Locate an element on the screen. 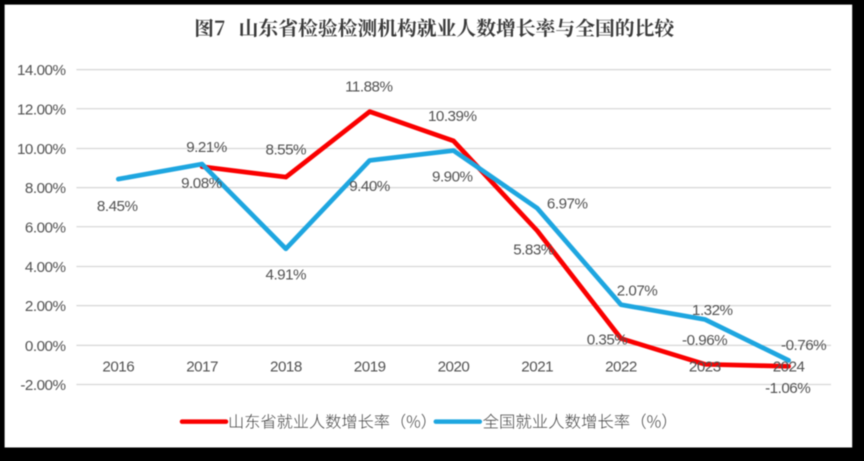  svg-text: 2022 is located at coordinates (621, 367).